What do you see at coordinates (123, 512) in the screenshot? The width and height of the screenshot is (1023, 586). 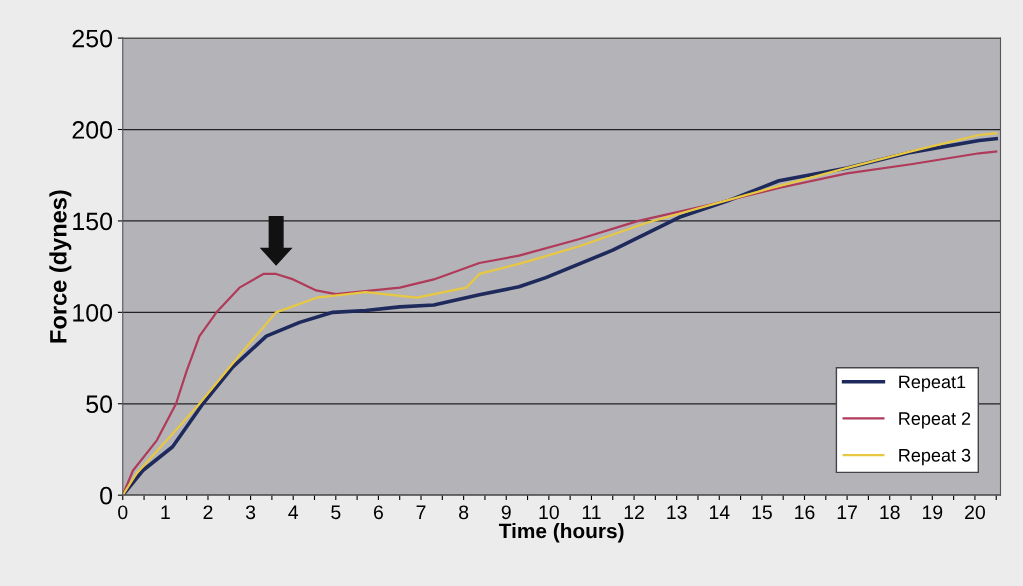 I see `x-tick-label: 0` at bounding box center [123, 512].